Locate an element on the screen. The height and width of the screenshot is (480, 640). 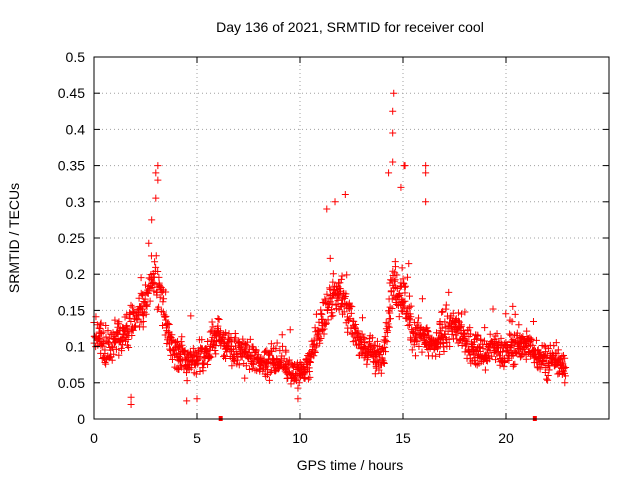
data-point-low is located at coordinates (197, 399).